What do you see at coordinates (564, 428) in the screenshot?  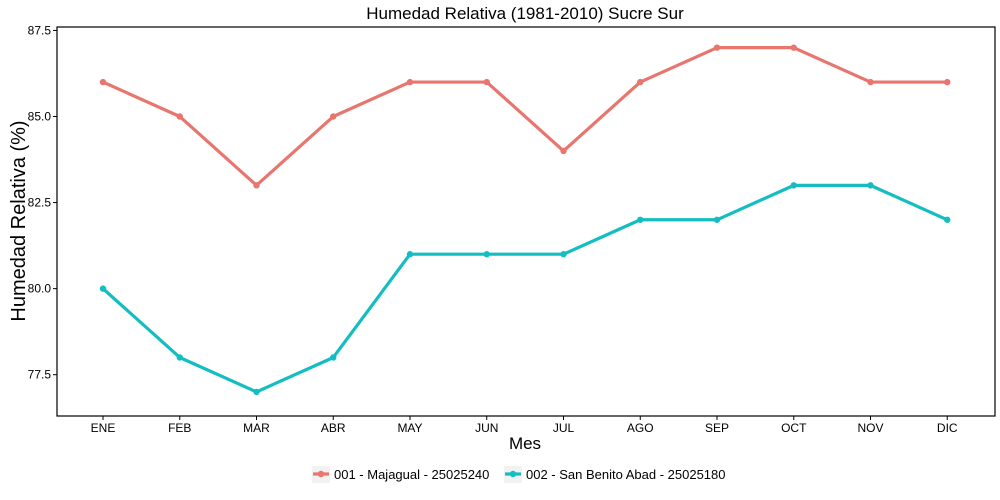 I see `x-tick-label: JUL` at bounding box center [564, 428].